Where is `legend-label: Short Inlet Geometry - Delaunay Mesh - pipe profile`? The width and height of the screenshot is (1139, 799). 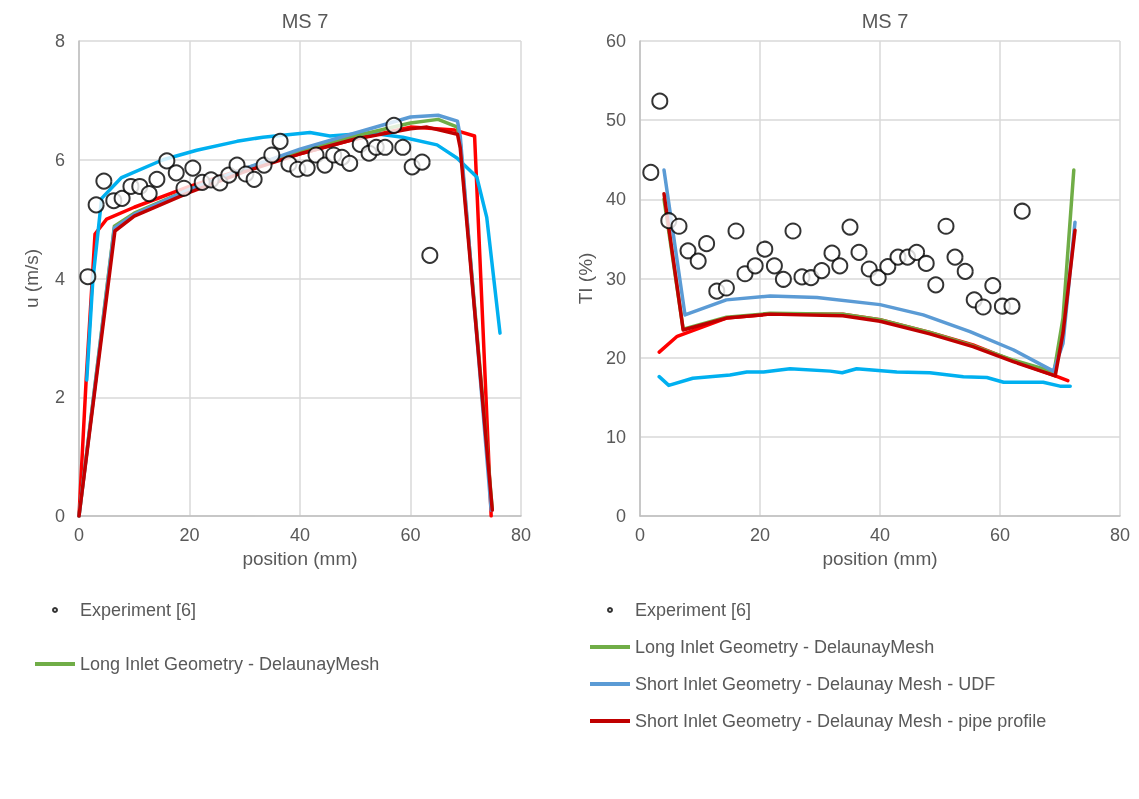
legend-label: Short Inlet Geometry - Delaunay Mesh - pipe profile is located at coordinates (841, 721).